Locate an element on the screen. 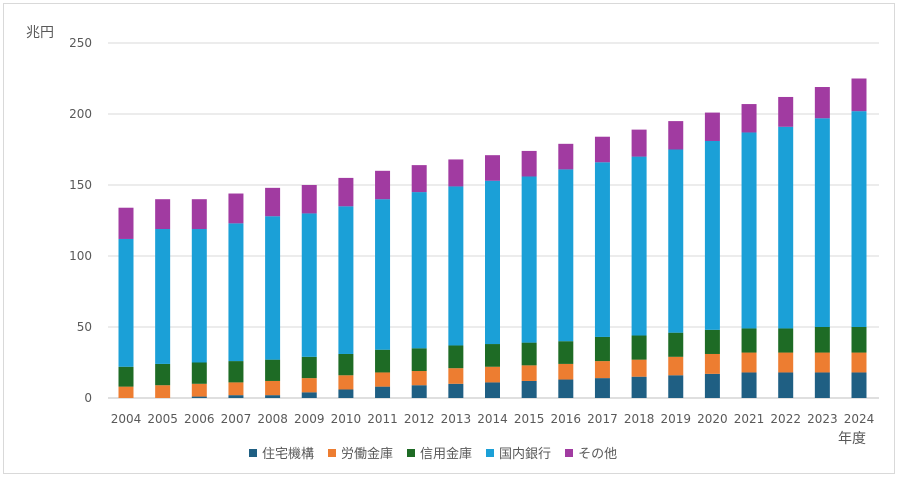 The image size is (900, 479). x-axis-unit-label: 年度 is located at coordinates (852, 439).